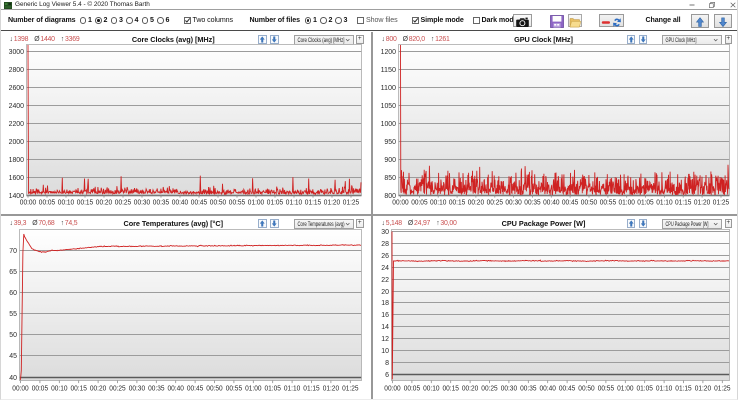  What do you see at coordinates (16, 51) in the screenshot?
I see `svg-text: 3000` at bounding box center [16, 51].